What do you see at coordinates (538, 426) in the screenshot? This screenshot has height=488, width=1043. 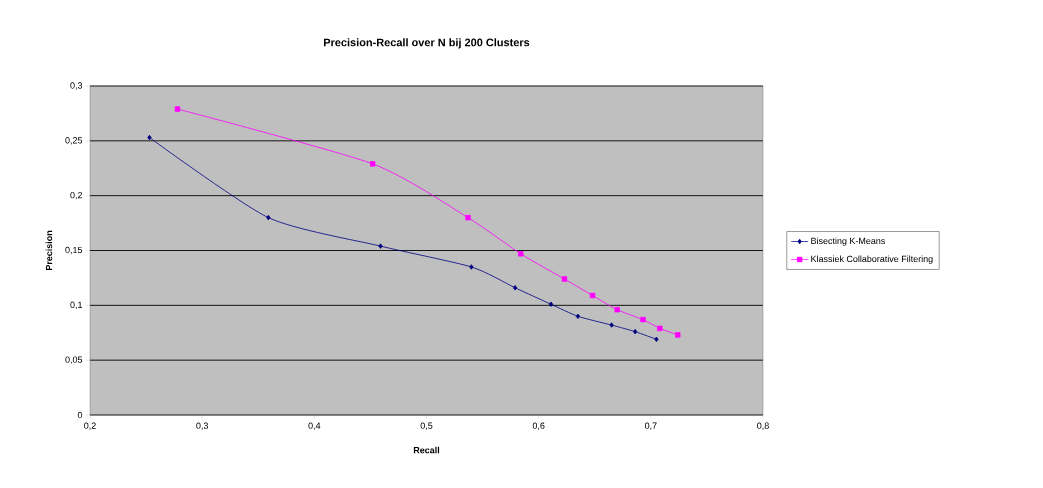 I see `x-tick-label: 0,6` at bounding box center [538, 426].